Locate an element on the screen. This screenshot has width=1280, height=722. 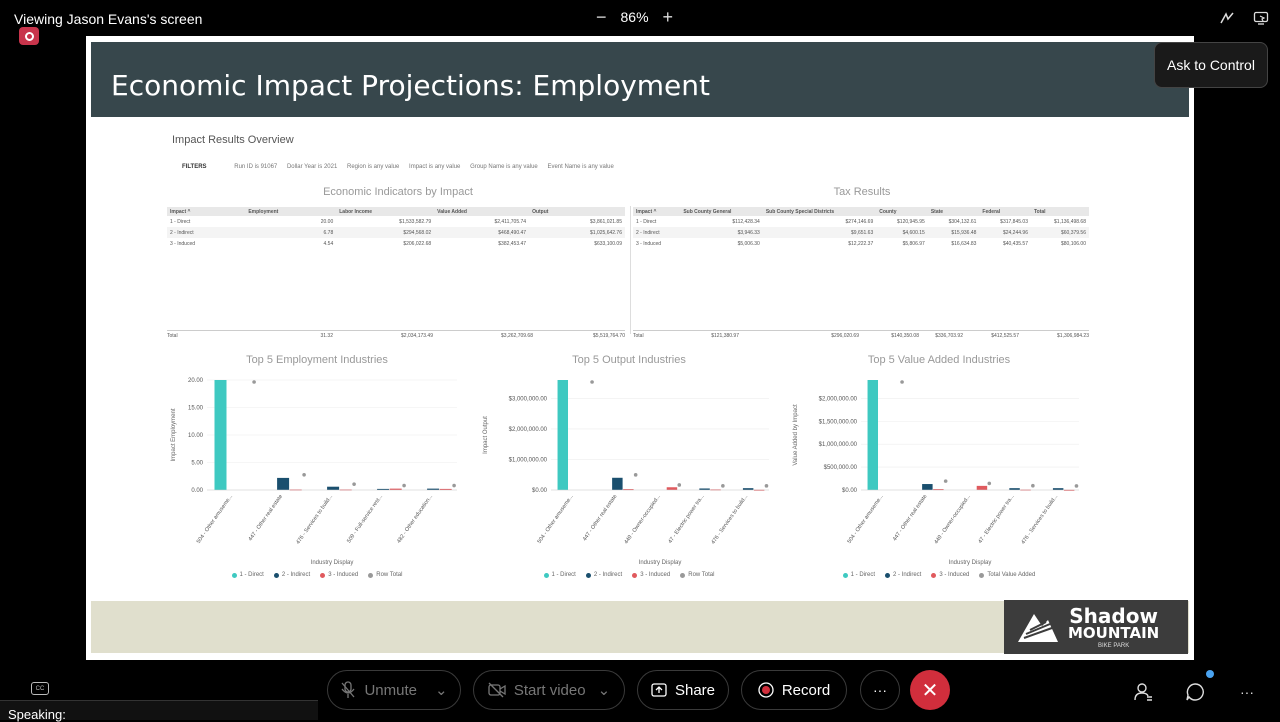
tax-table-header: State is located at coordinates (953, 211).